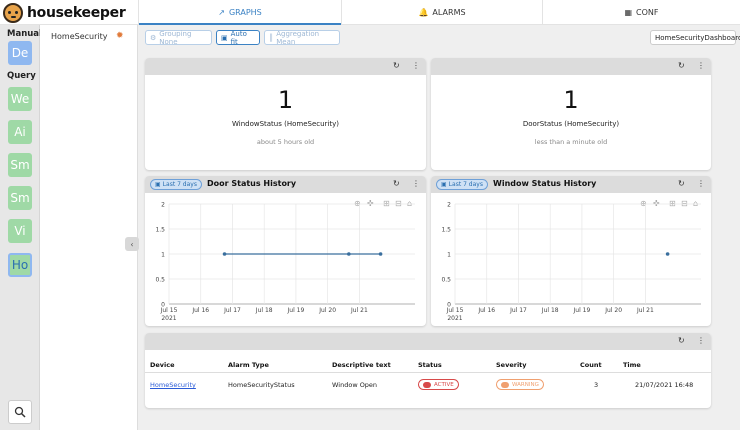  What do you see at coordinates (178, 38) in the screenshot?
I see `grouping-button: ⚙ Grouping None` at bounding box center [178, 38].